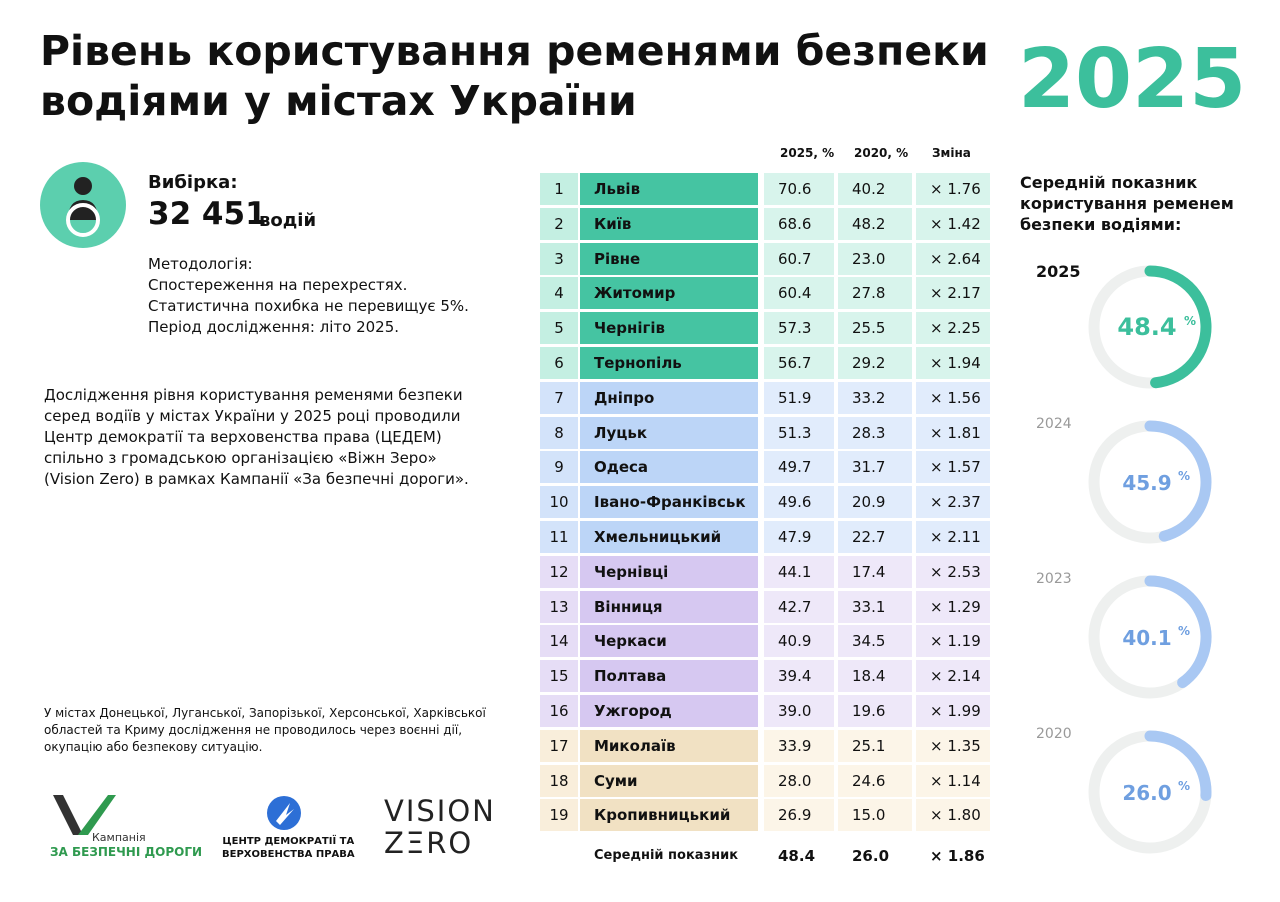 This screenshot has width=1280, height=902. Describe the element at coordinates (799, 537) in the screenshot. I see `value-2025: 47.9` at that location.